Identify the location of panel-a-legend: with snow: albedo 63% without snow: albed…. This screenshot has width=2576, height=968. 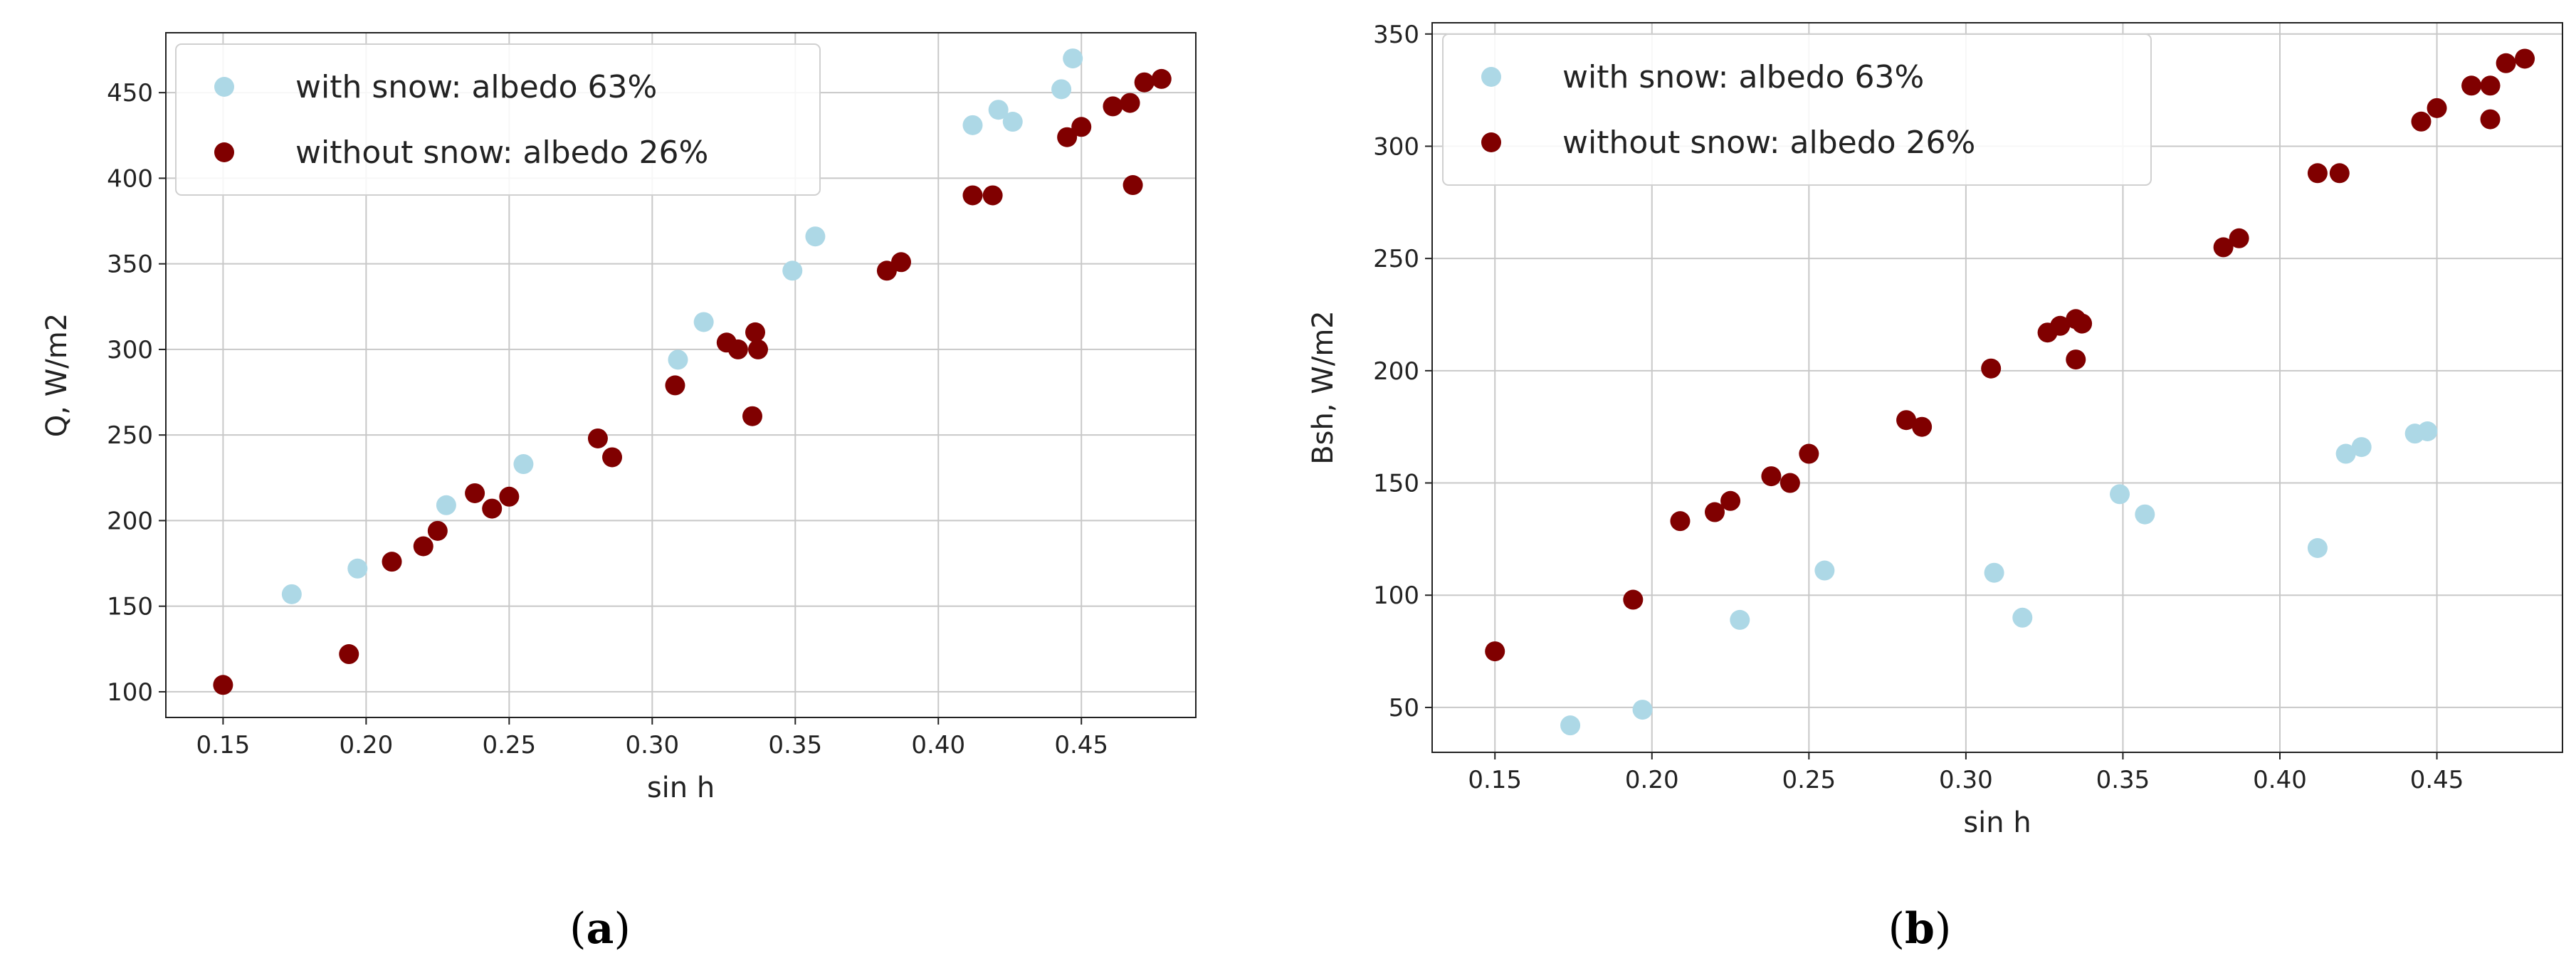
(498, 119).